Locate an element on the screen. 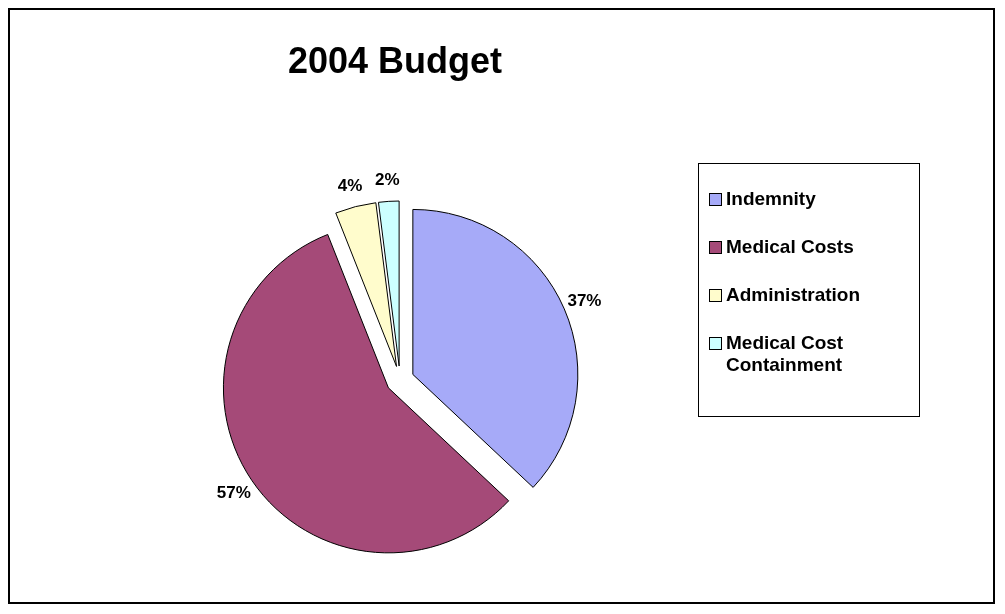 The height and width of the screenshot is (614, 1005). legend-label: Indemnity is located at coordinates (771, 199).